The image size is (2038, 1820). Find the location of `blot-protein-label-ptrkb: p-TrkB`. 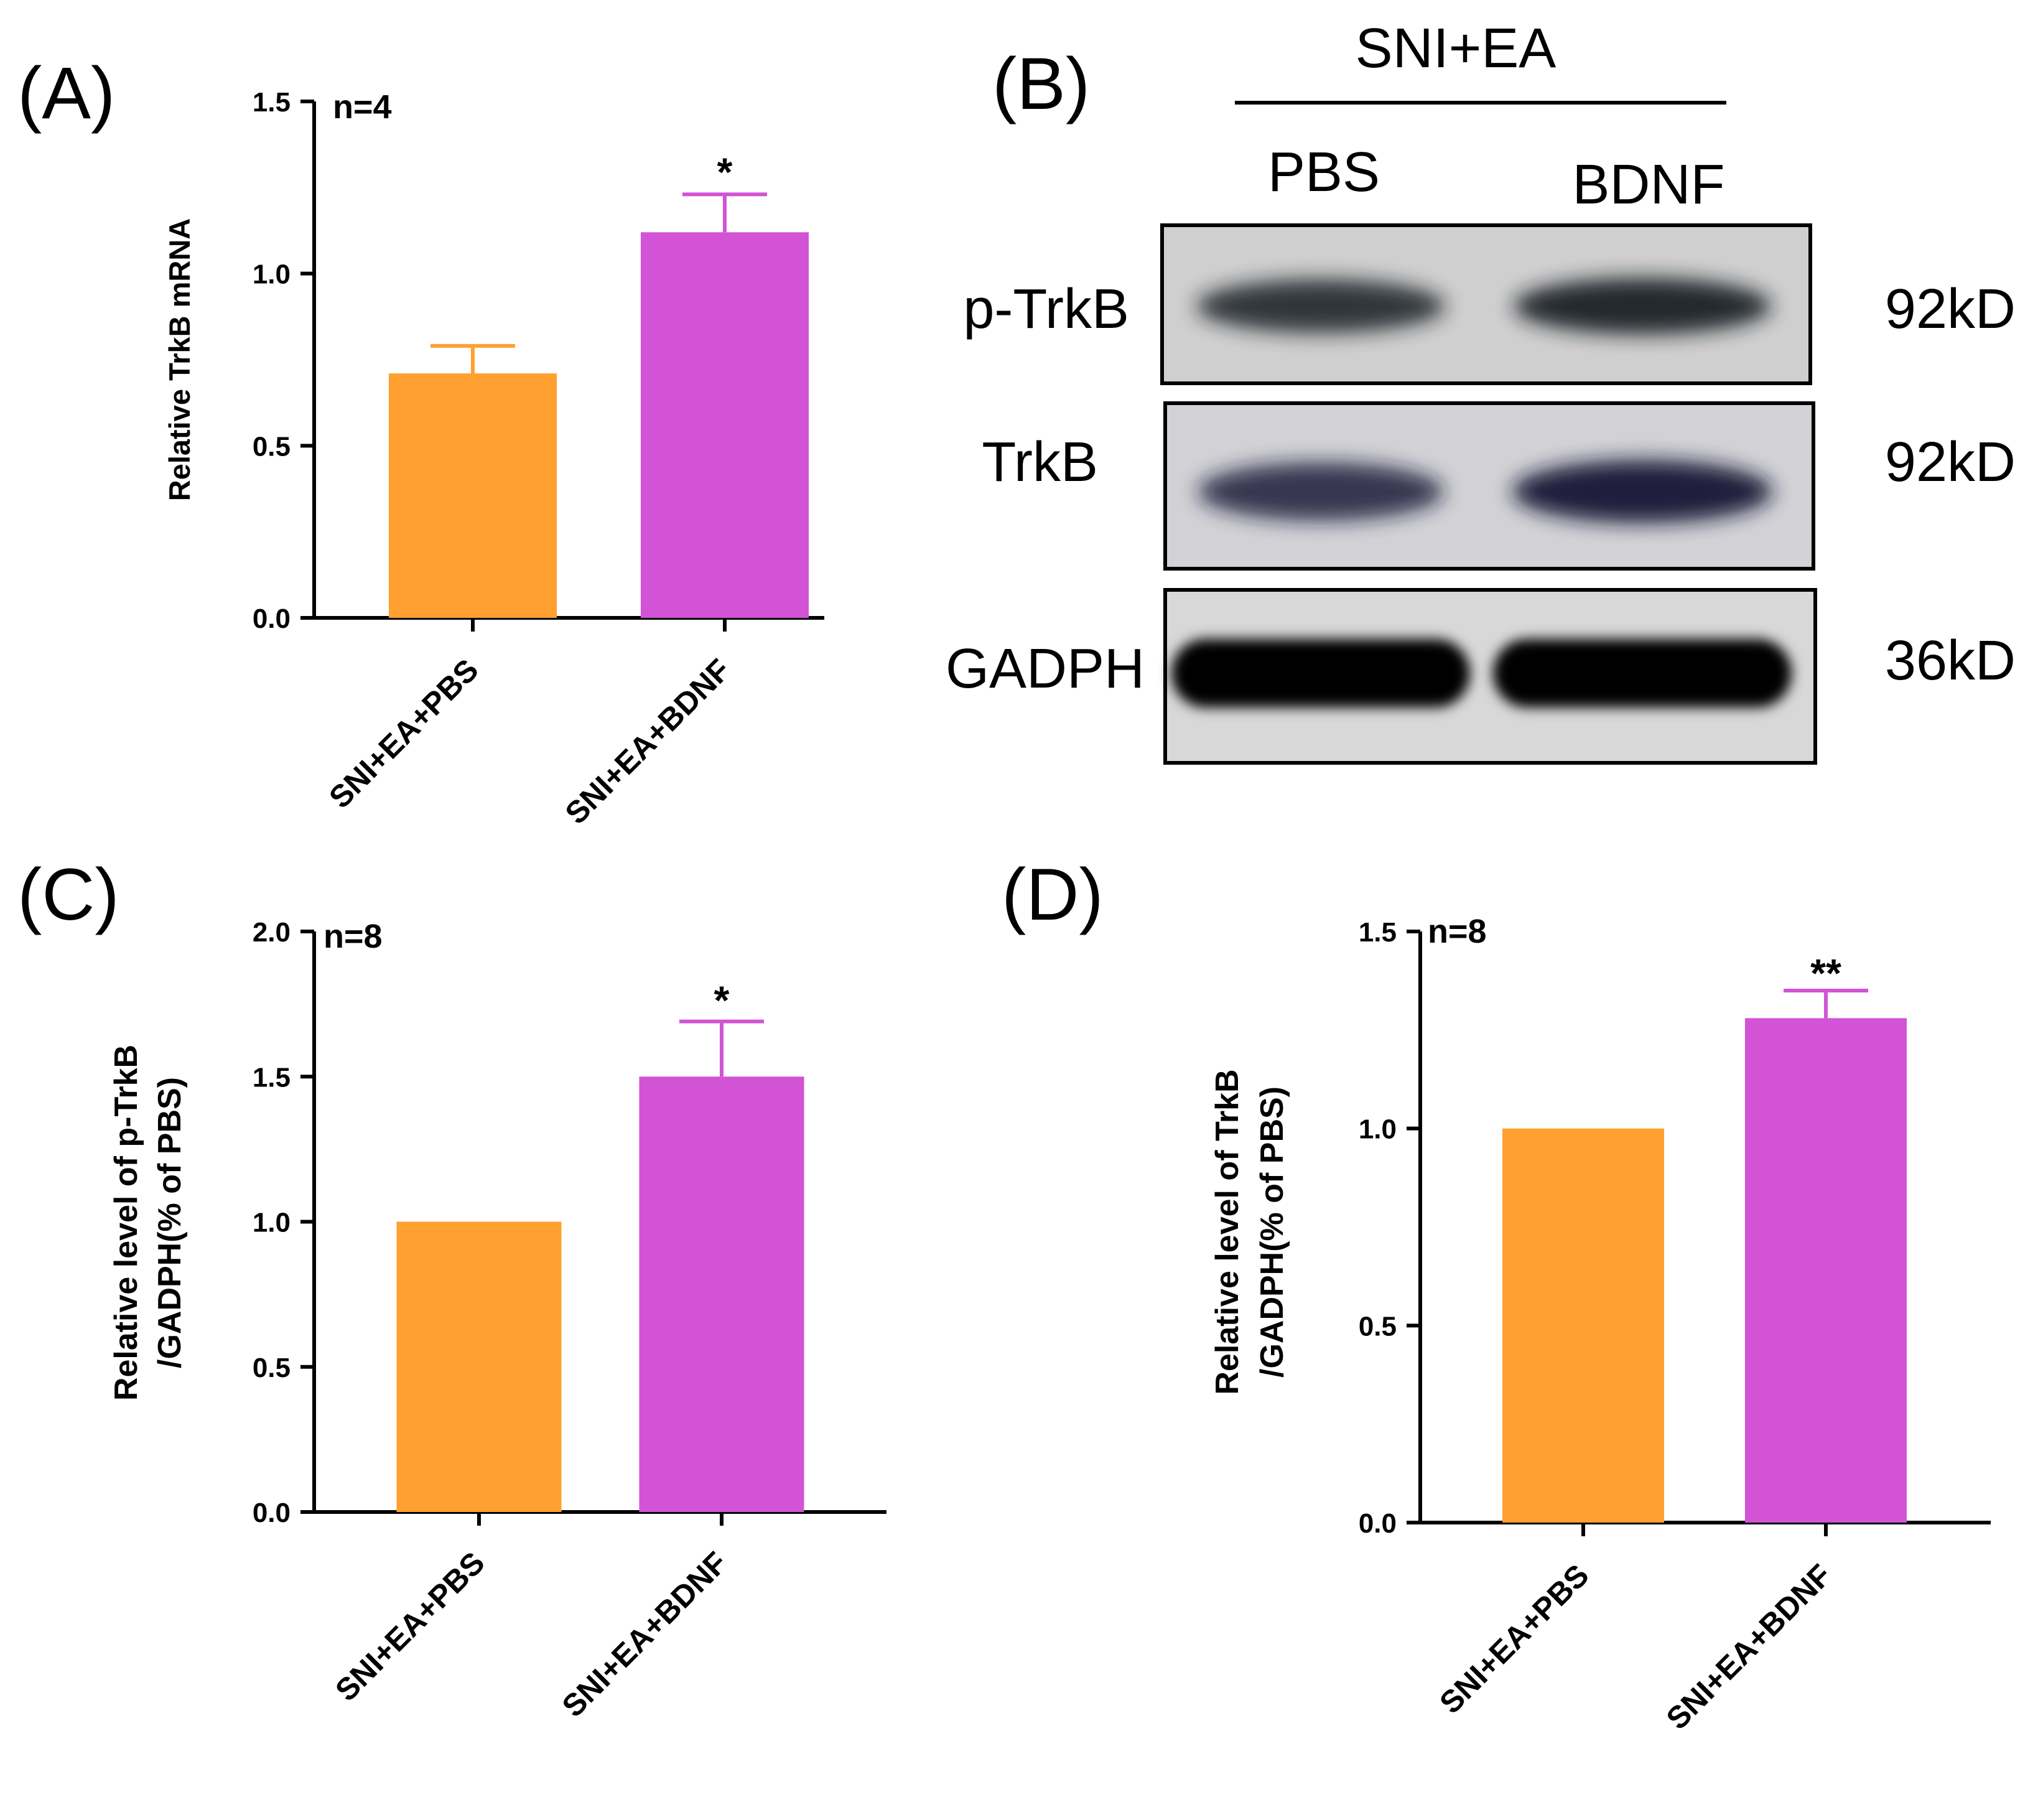

blot-protein-label-ptrkb: p-TrkB is located at coordinates (1046, 309).